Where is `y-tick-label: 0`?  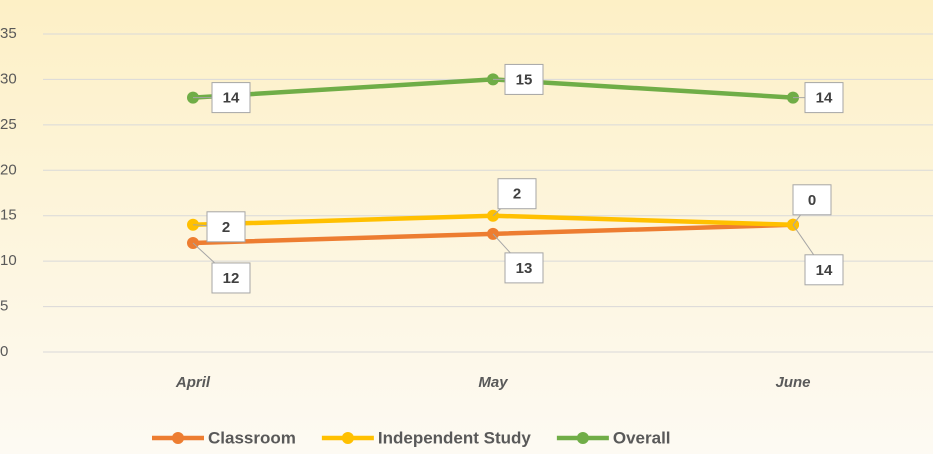 y-tick-label: 0 is located at coordinates (4, 351).